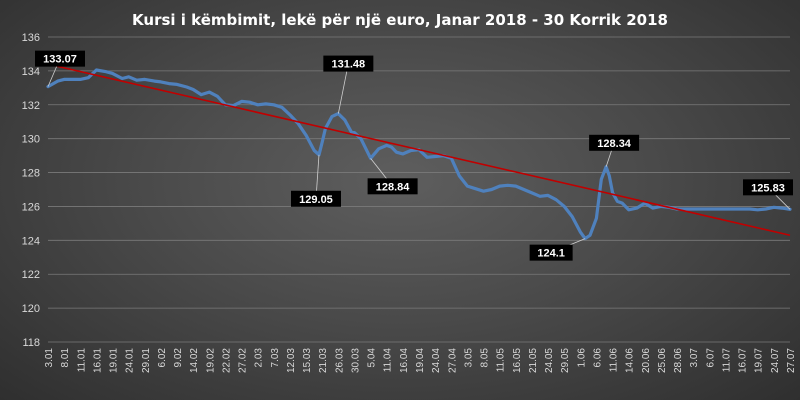 The height and width of the screenshot is (400, 800). Describe the element at coordinates (259, 358) in the screenshot. I see `x-tick-label: 2.03` at that location.